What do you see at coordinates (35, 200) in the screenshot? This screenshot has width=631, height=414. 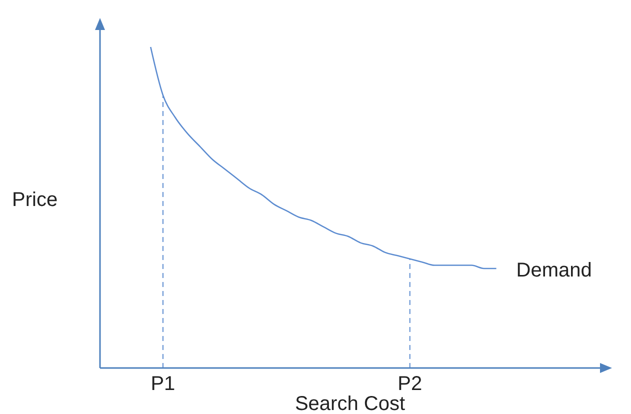 I see `y-axis-title: Price` at bounding box center [35, 200].